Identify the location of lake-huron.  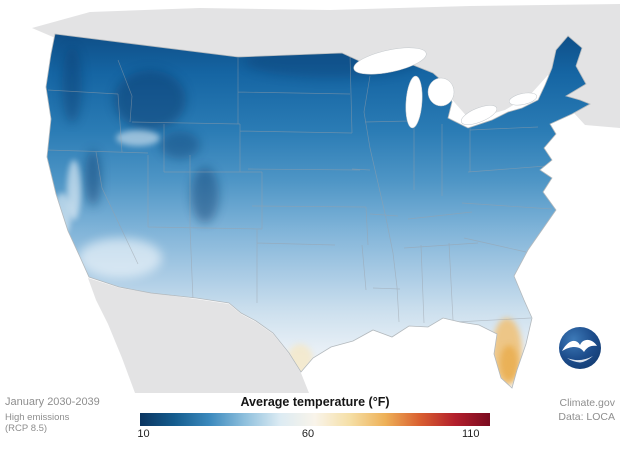
(441, 92).